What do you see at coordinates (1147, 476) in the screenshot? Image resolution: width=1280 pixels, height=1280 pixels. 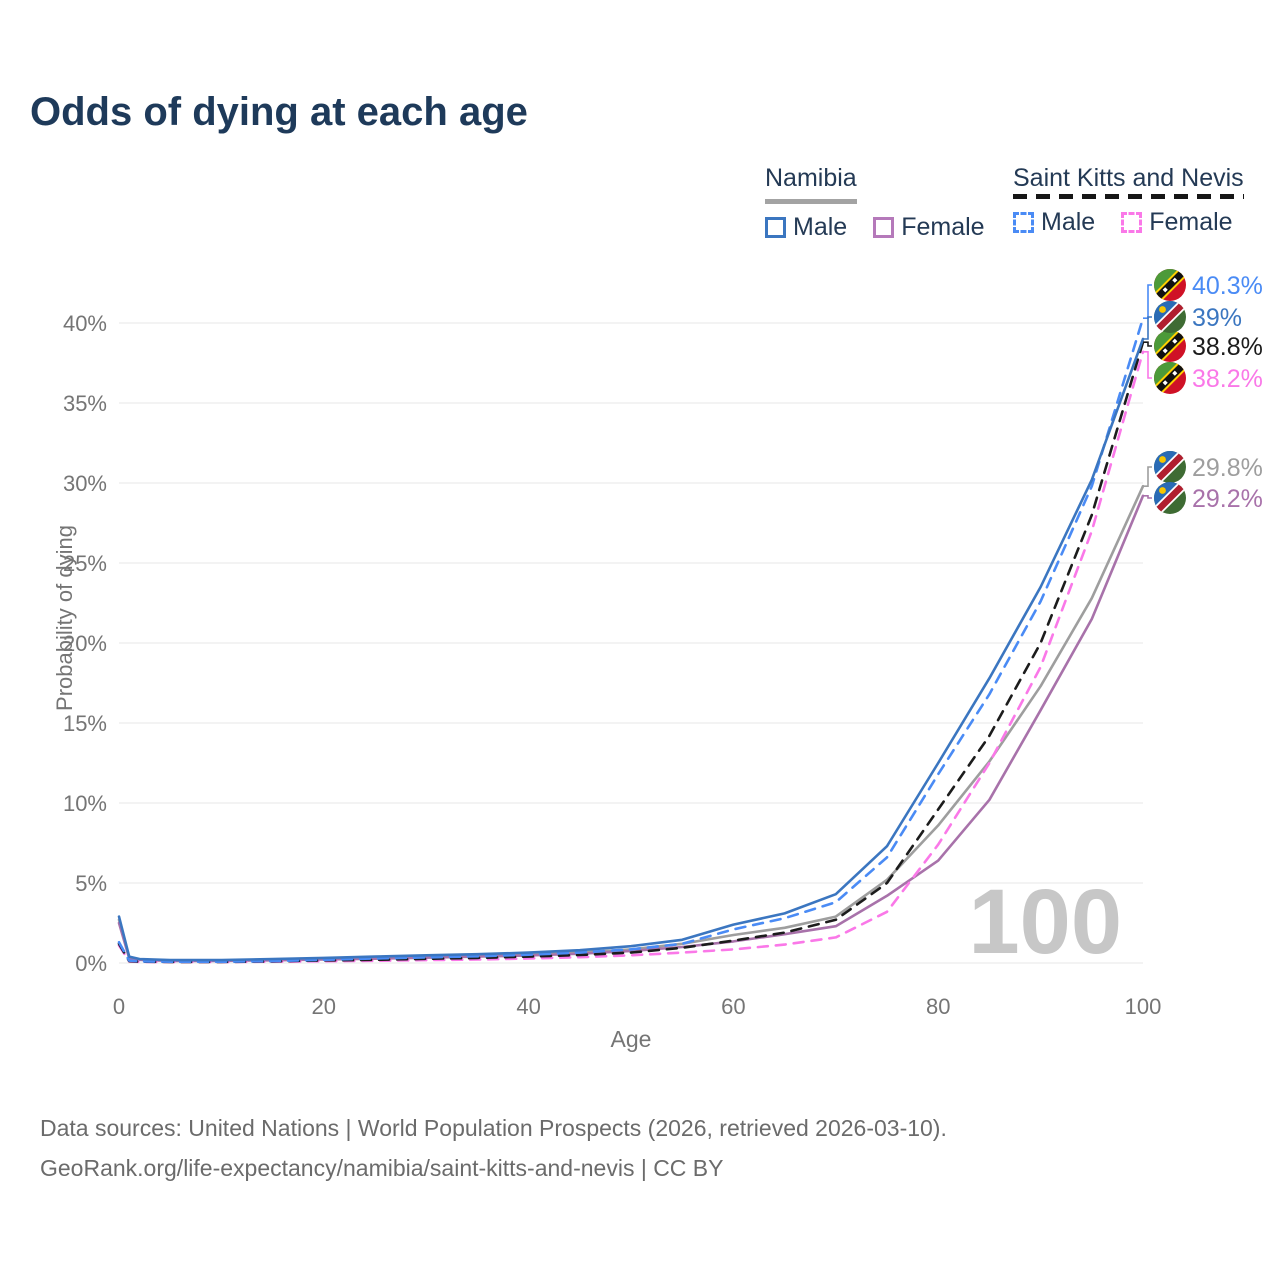 I see `label-connector-namibia-both` at bounding box center [1147, 476].